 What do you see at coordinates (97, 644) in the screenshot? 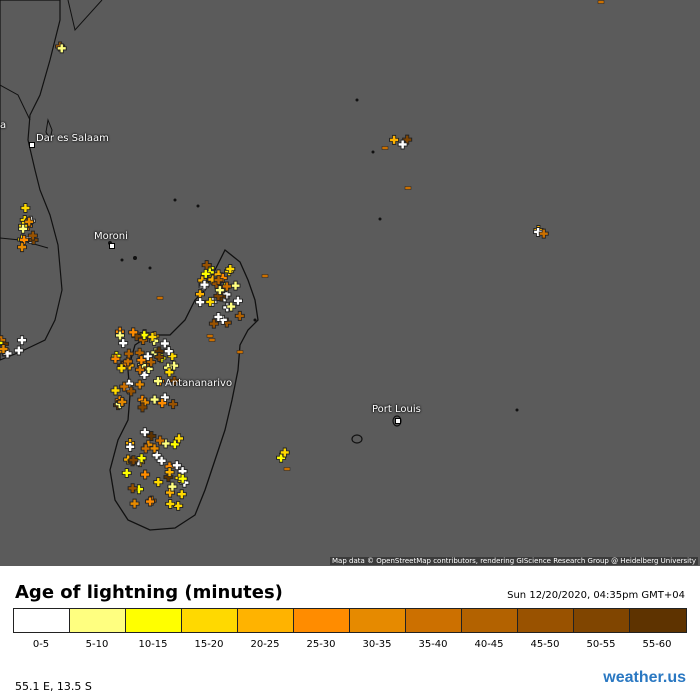
I see `legend-swatch-label: 5-10` at bounding box center [97, 644].